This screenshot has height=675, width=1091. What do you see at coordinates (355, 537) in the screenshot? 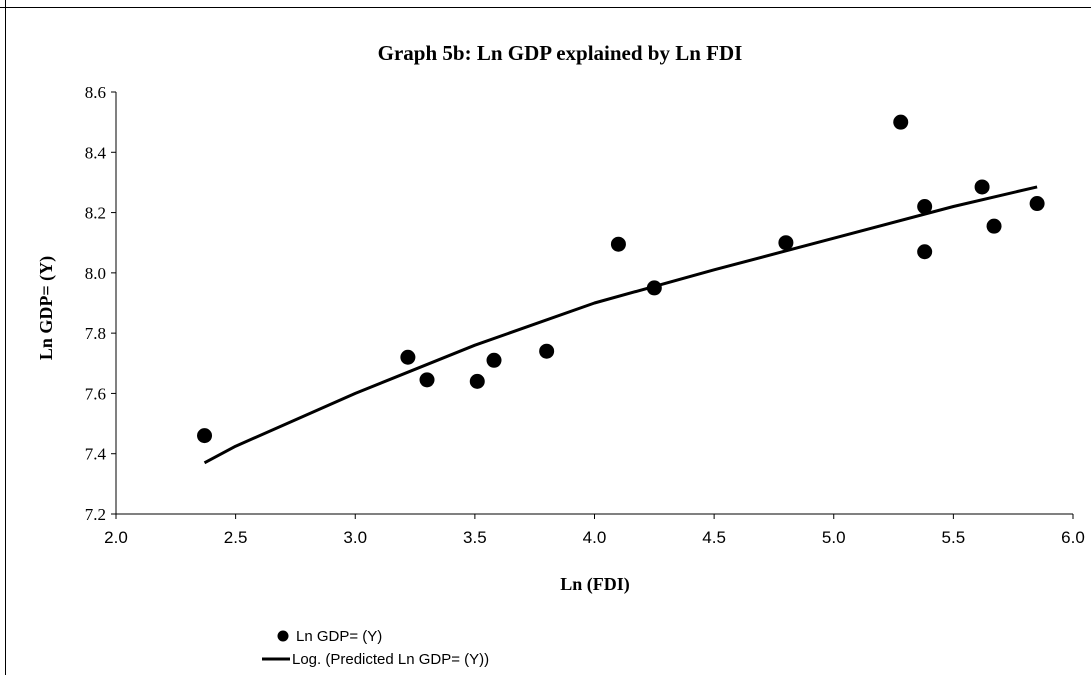
I see `x-tick-label: 3.0` at bounding box center [355, 537].